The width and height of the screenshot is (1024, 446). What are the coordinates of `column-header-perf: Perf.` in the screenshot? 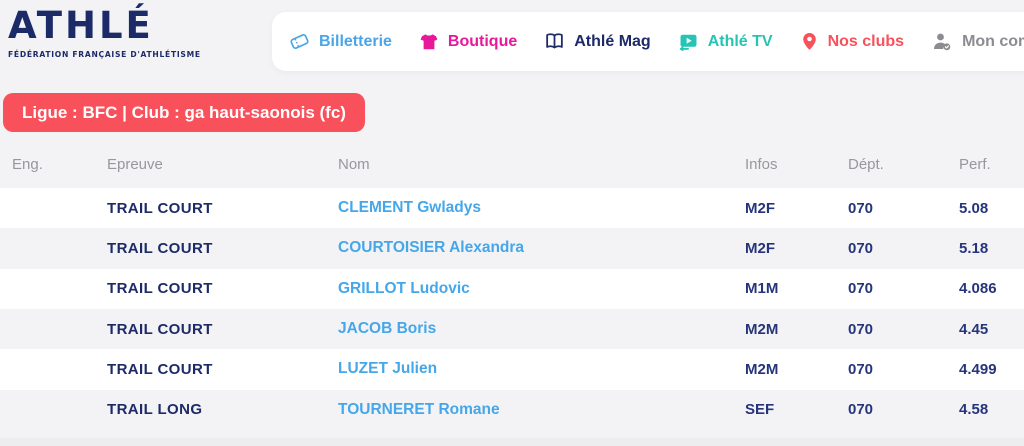 It's located at (975, 164).